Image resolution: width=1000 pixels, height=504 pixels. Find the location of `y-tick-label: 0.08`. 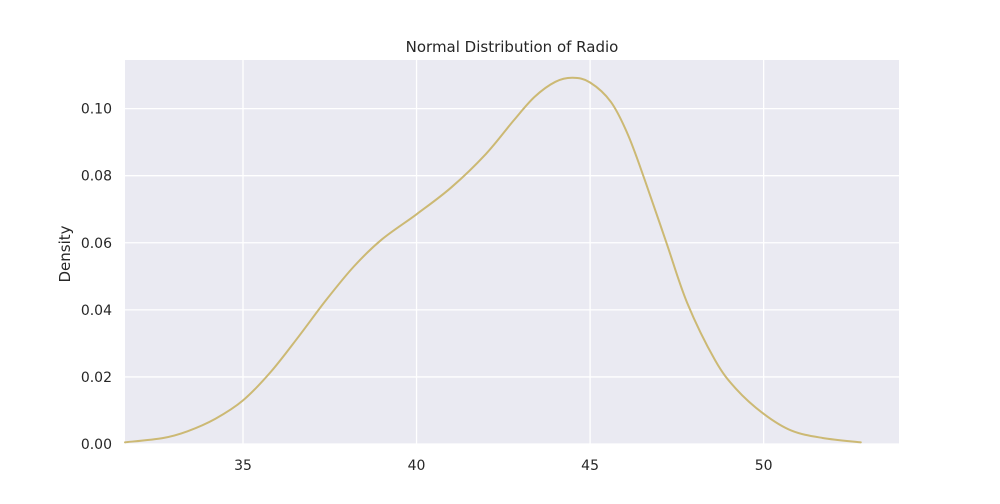

y-tick-label: 0.08 is located at coordinates (96, 177).